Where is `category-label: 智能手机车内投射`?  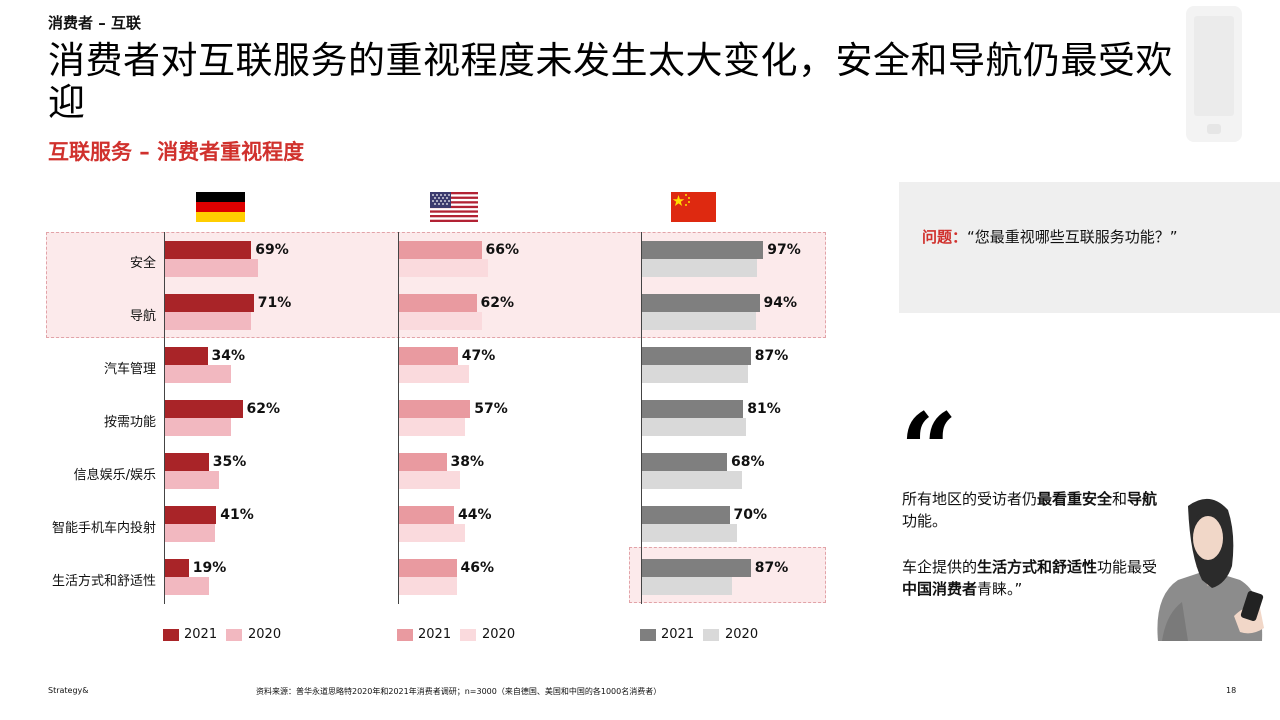 category-label: 智能手机车内投射 is located at coordinates (103, 528).